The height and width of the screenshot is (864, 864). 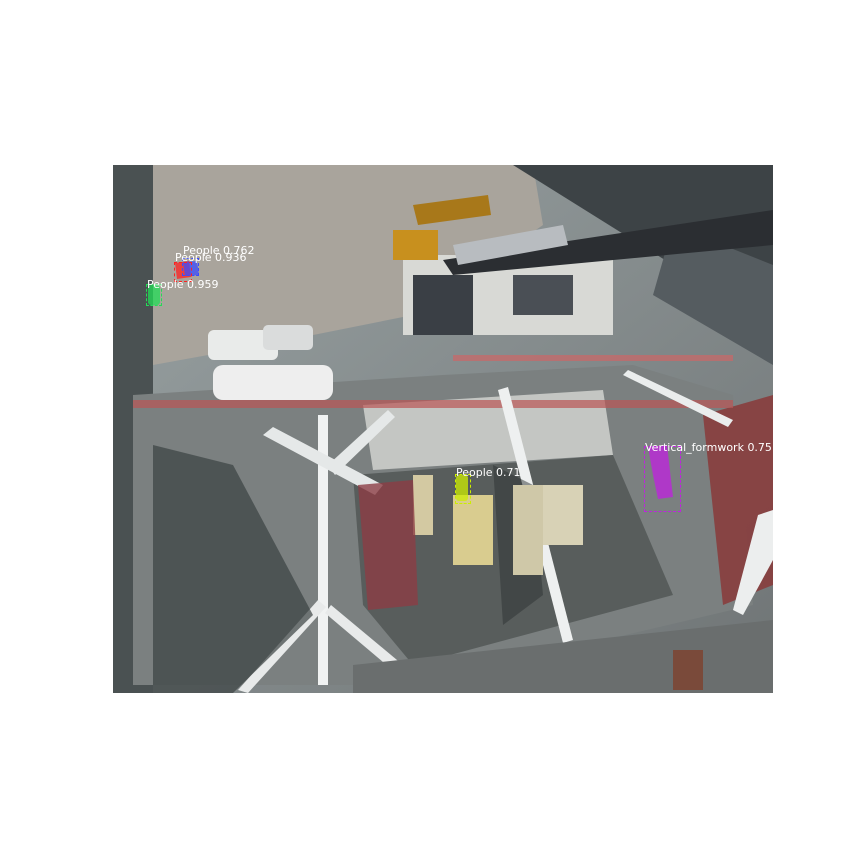 I want to click on detection-label-people-1: People 0.762, so click(x=219, y=250).